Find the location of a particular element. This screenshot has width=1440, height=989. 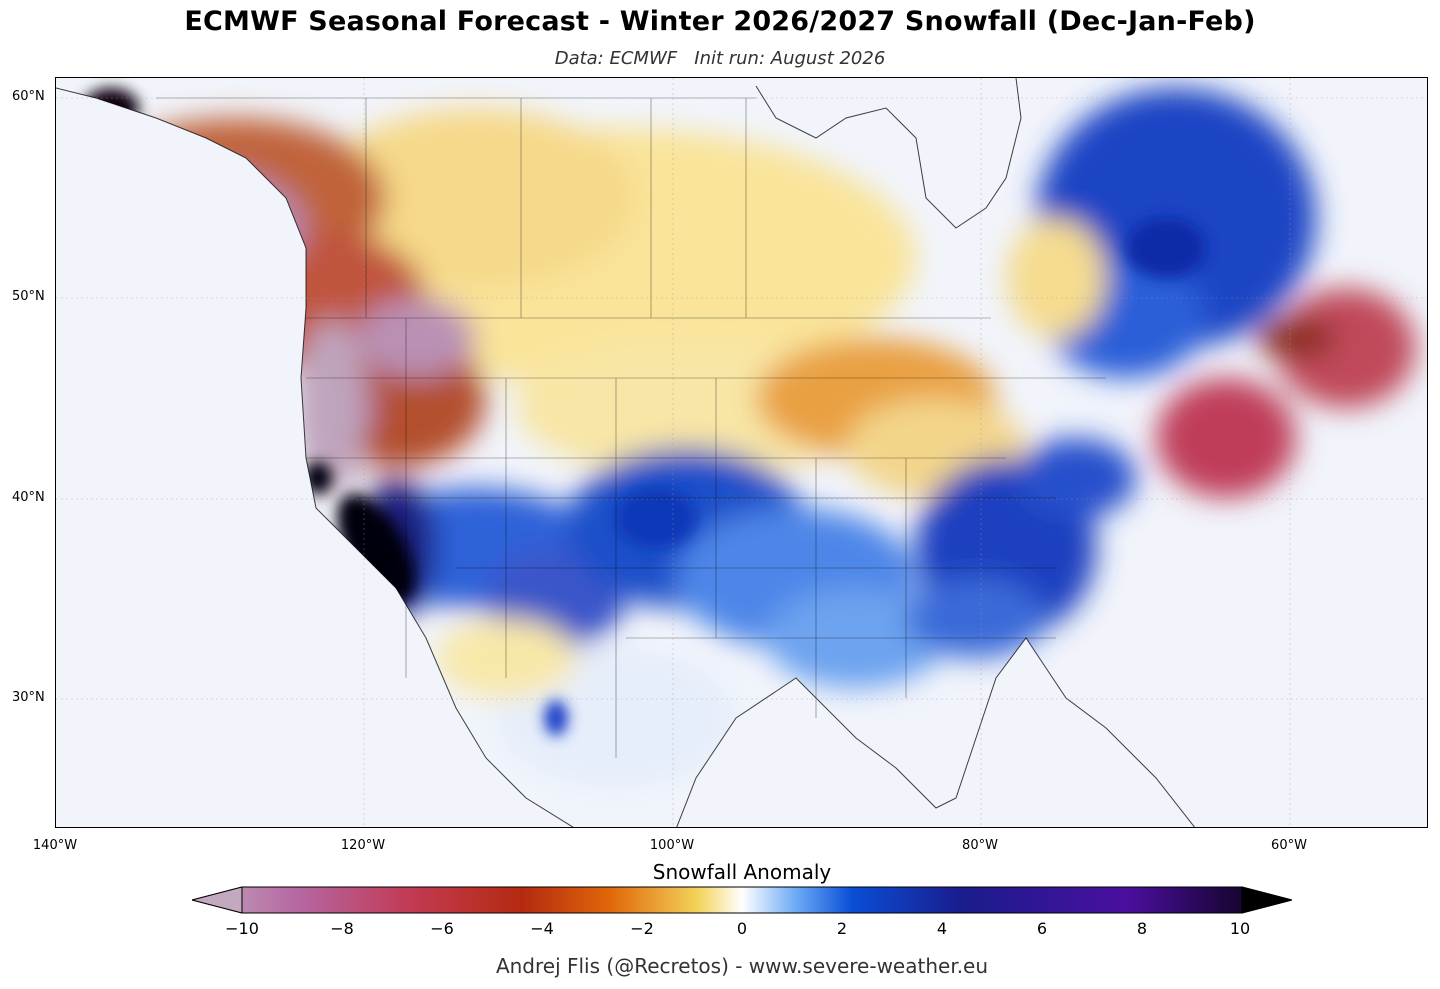

colorbar-tick-label: −10 is located at coordinates (242, 928).